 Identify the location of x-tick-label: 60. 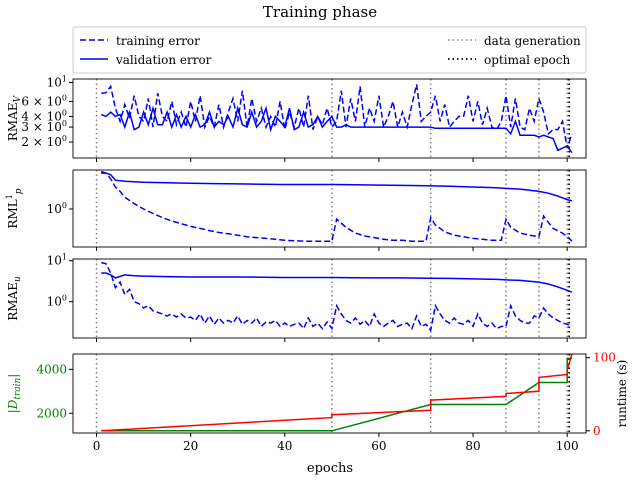
(378, 446).